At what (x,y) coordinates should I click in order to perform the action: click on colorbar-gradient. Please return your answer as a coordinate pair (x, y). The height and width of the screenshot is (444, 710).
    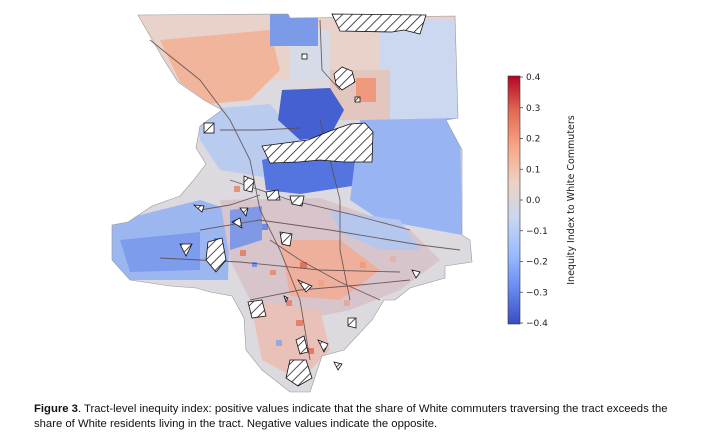
    Looking at the image, I should click on (514, 200).